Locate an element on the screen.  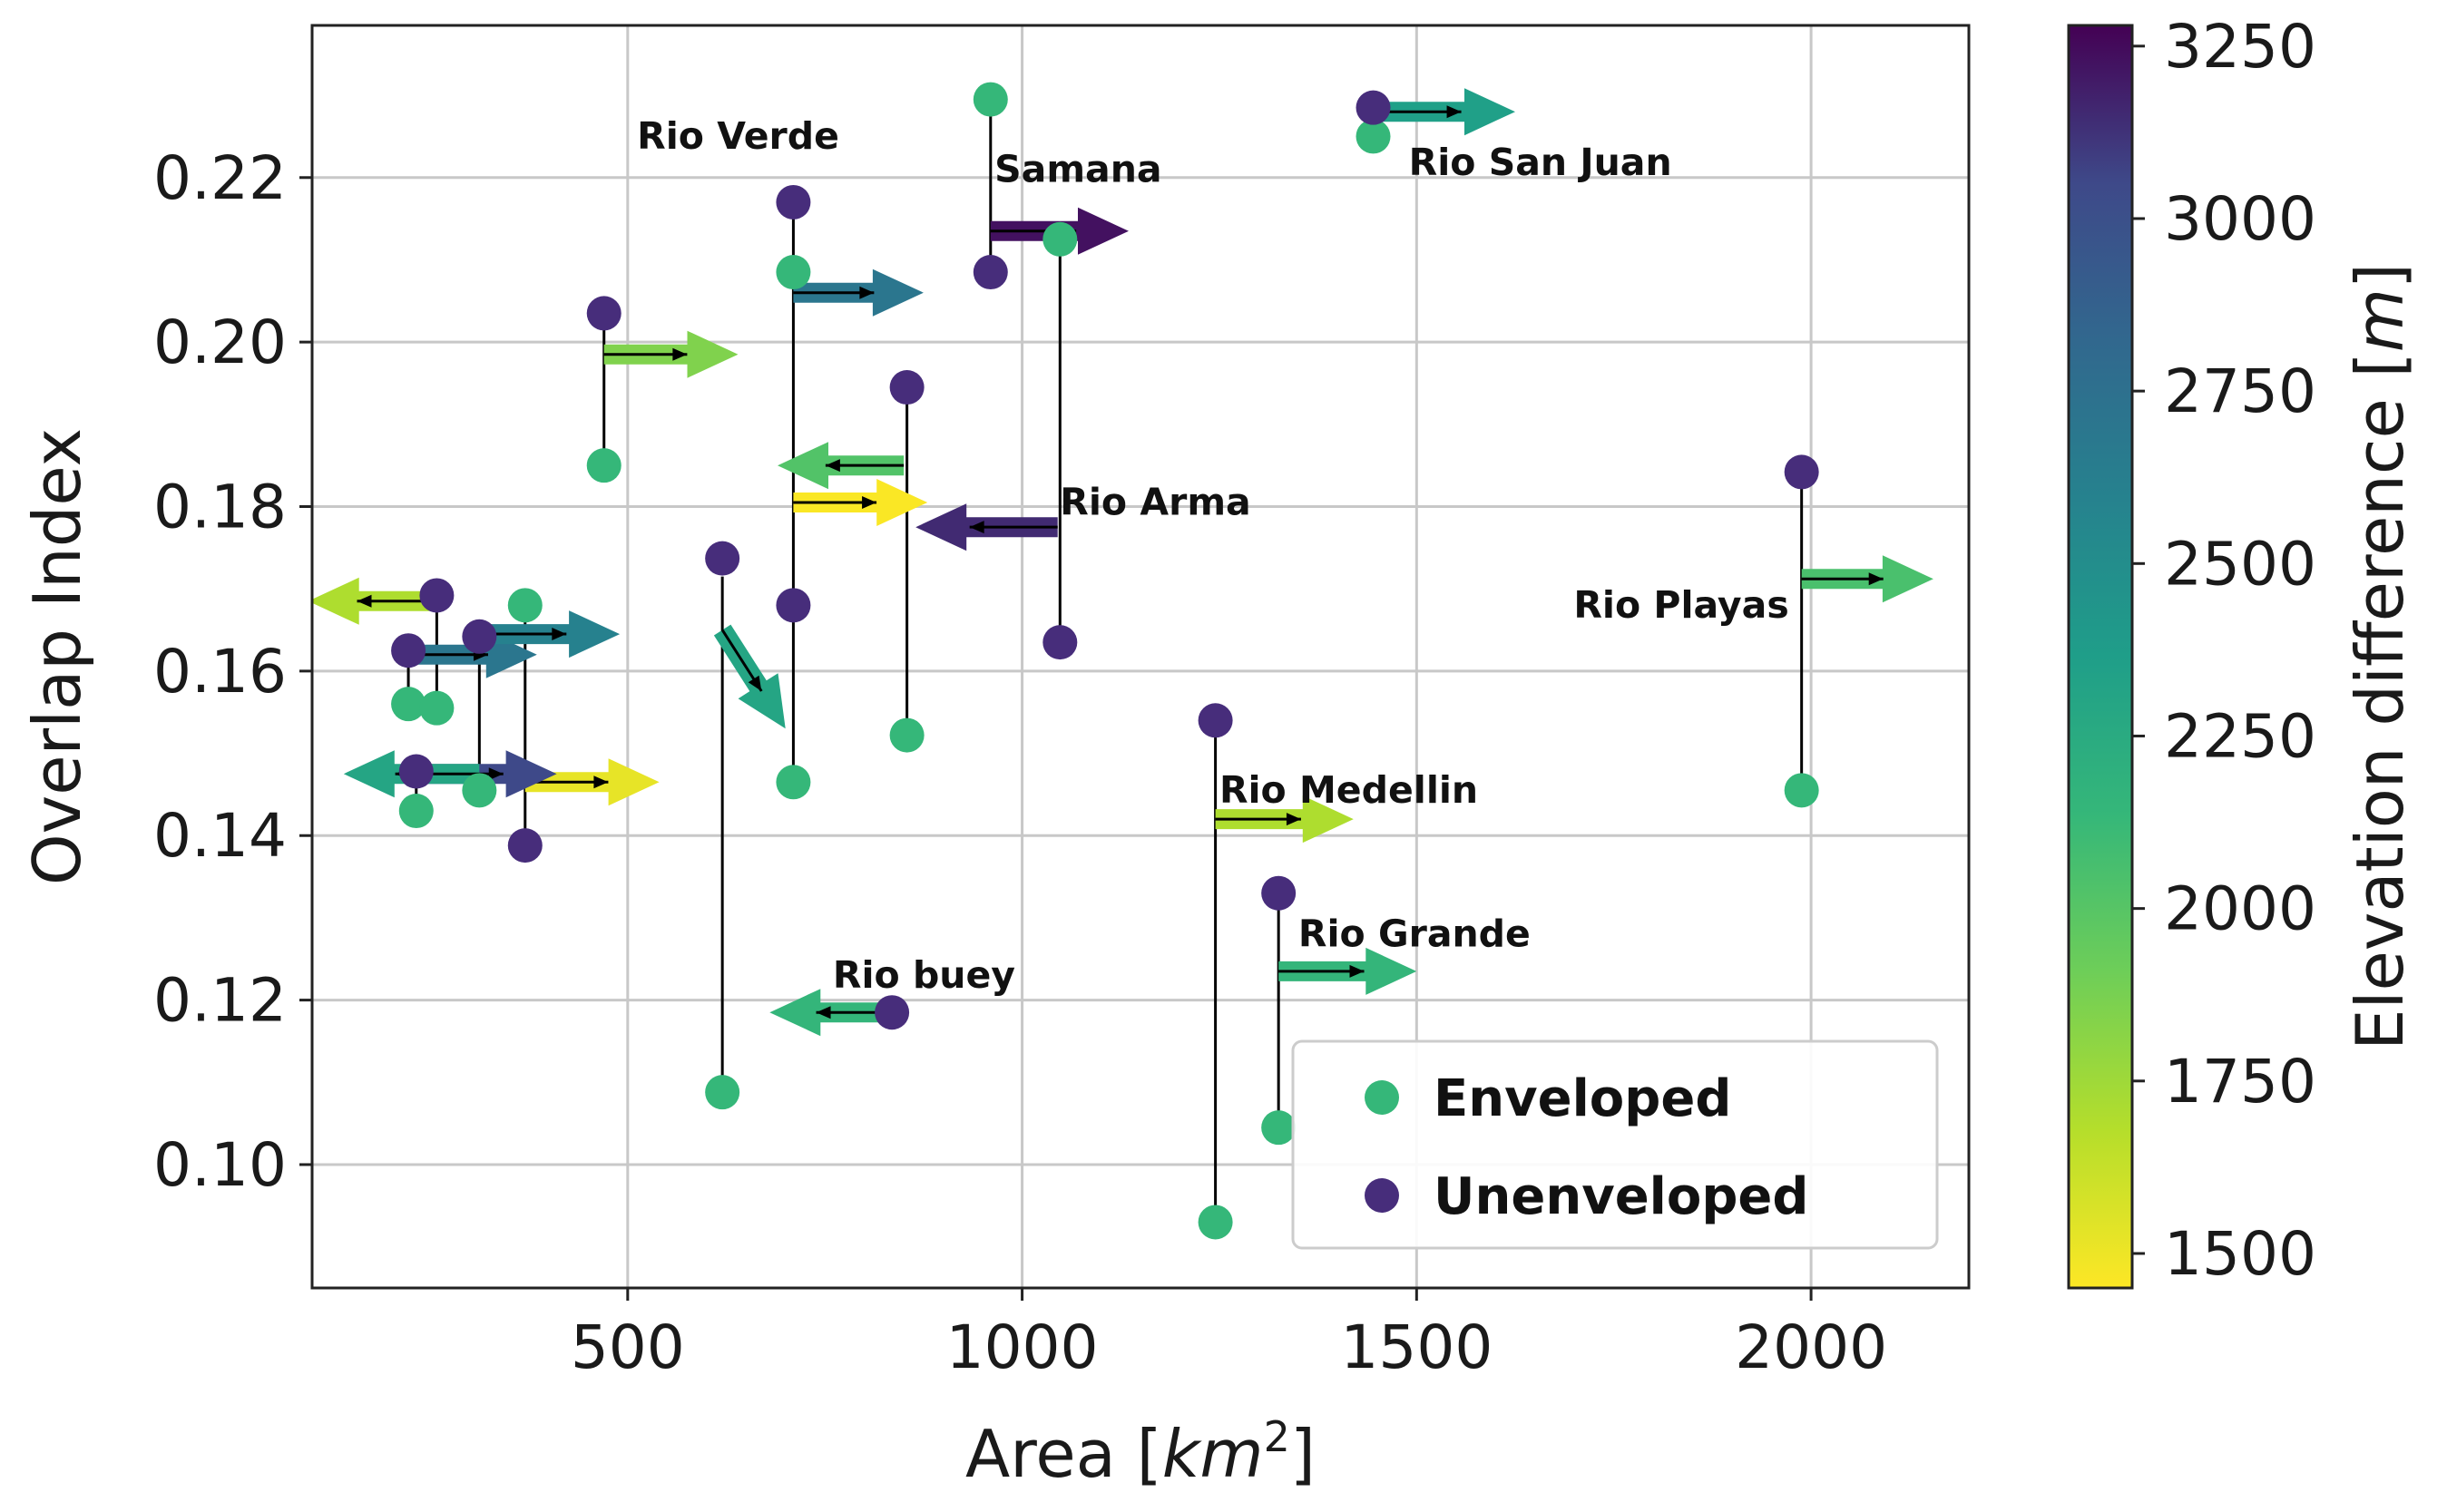
colorbar-tick-label: 3000 is located at coordinates (2240, 219).